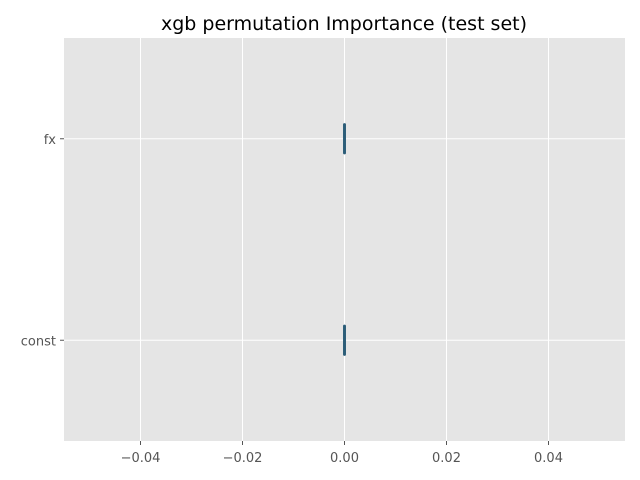 This screenshot has height=480, width=640. Describe the element at coordinates (344, 458) in the screenshot. I see `x-tick-label: 0.00` at that location.